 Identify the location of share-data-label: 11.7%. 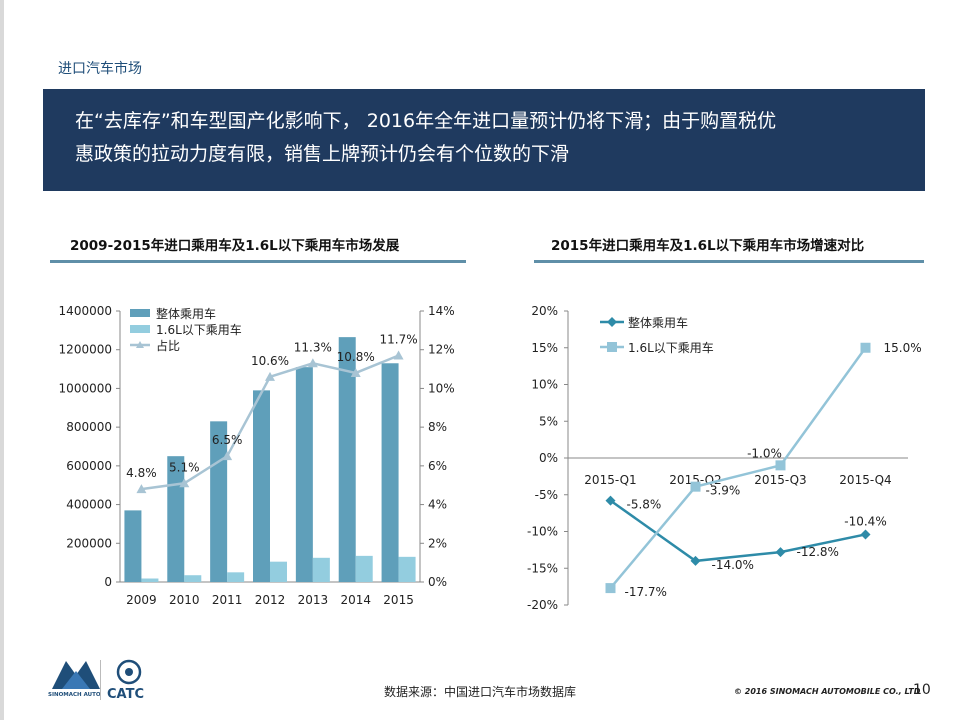
(399, 340).